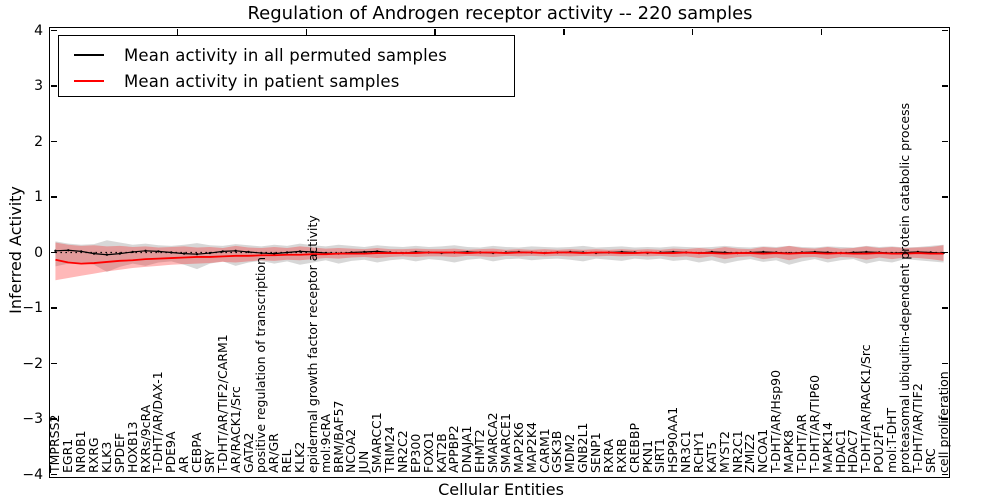 The image size is (1000, 500). I want to click on x-tick-label: cell proliferation, so click(943, 422).